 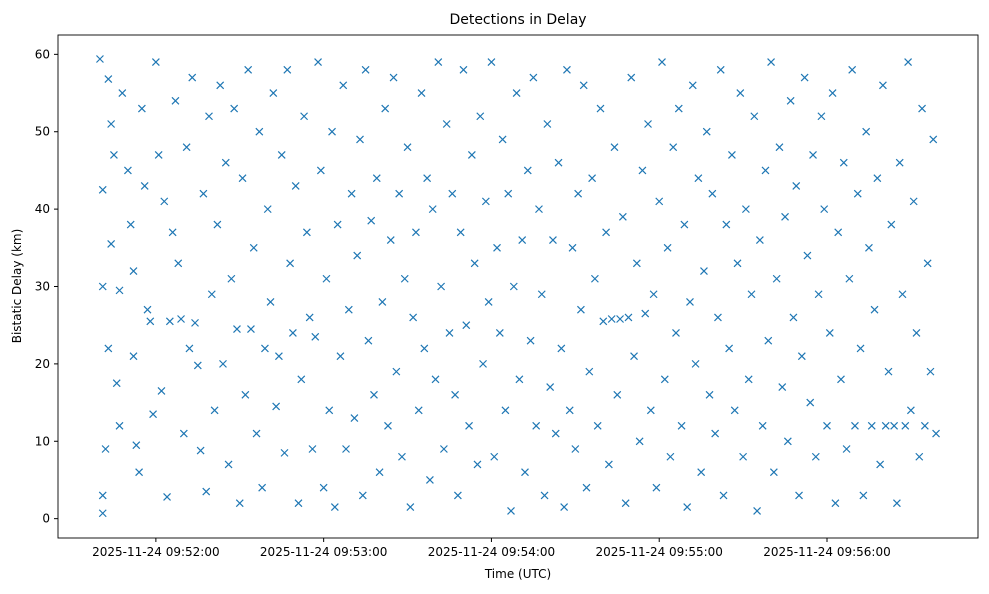 I want to click on x-tick-label: 2025-11-24 09:56:00, so click(x=826, y=552).